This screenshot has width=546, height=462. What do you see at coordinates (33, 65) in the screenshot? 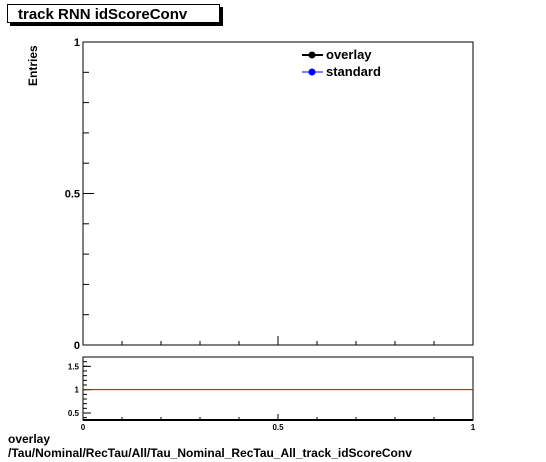
I see `y-axis-title: Entries` at bounding box center [33, 65].